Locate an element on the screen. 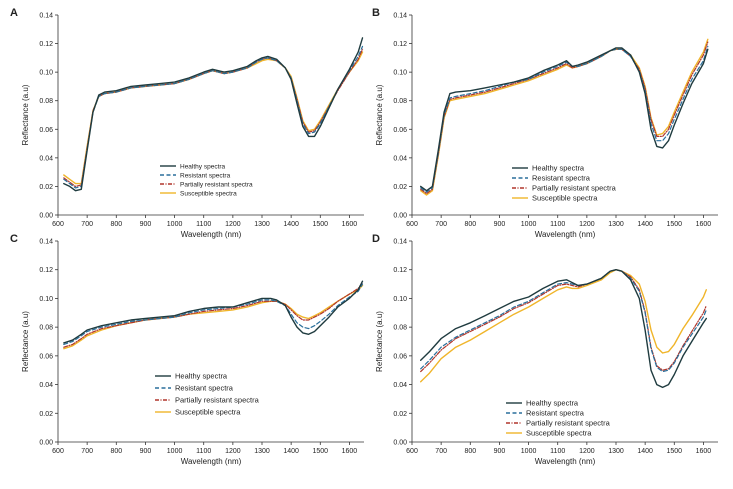  panel-letter: D is located at coordinates (376, 239).